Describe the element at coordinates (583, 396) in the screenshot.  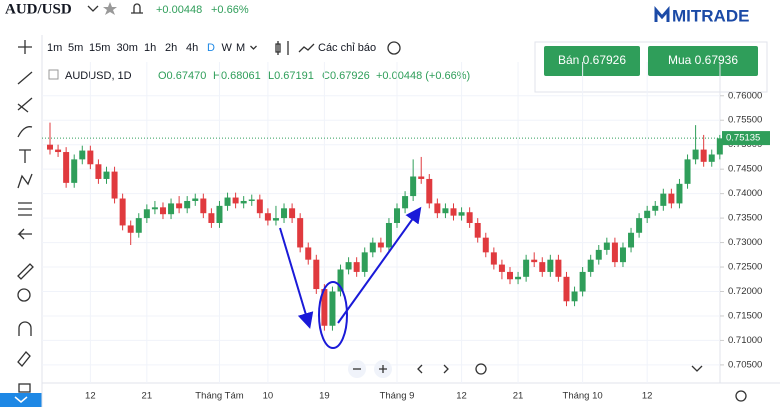
I see `x-tick-label: Tháng 10` at that location.